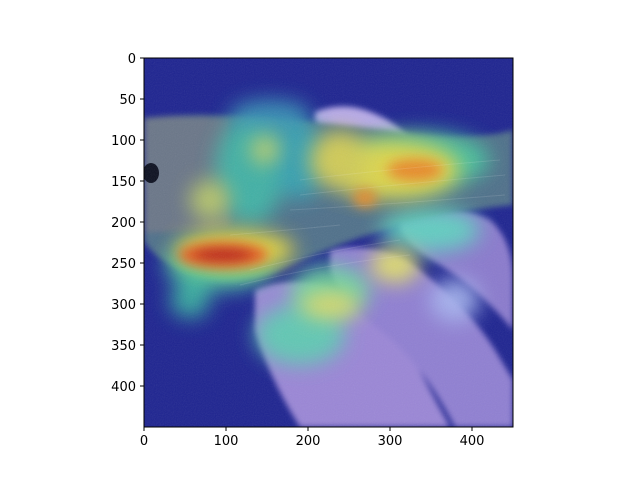  I want to click on y-tick-label: 150, so click(123, 182).